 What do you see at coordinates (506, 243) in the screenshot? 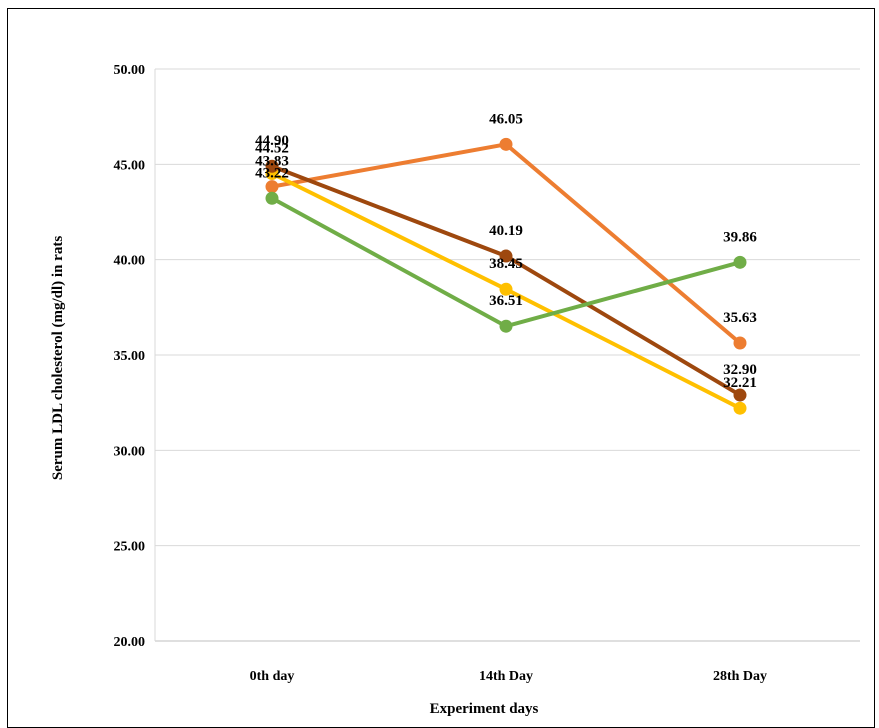
I see `series-line` at bounding box center [506, 243].